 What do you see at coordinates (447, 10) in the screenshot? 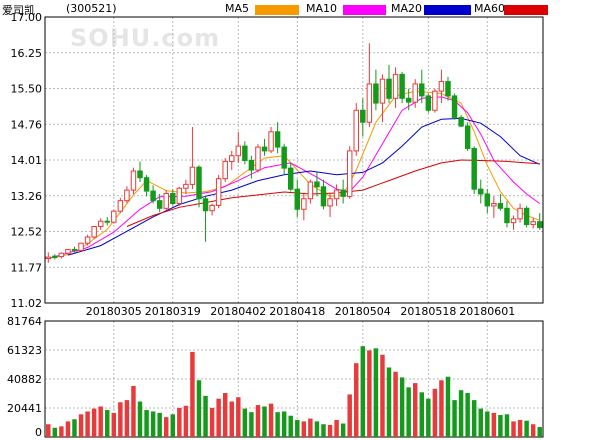
I see `legend-swatch-ma20` at bounding box center [447, 10].